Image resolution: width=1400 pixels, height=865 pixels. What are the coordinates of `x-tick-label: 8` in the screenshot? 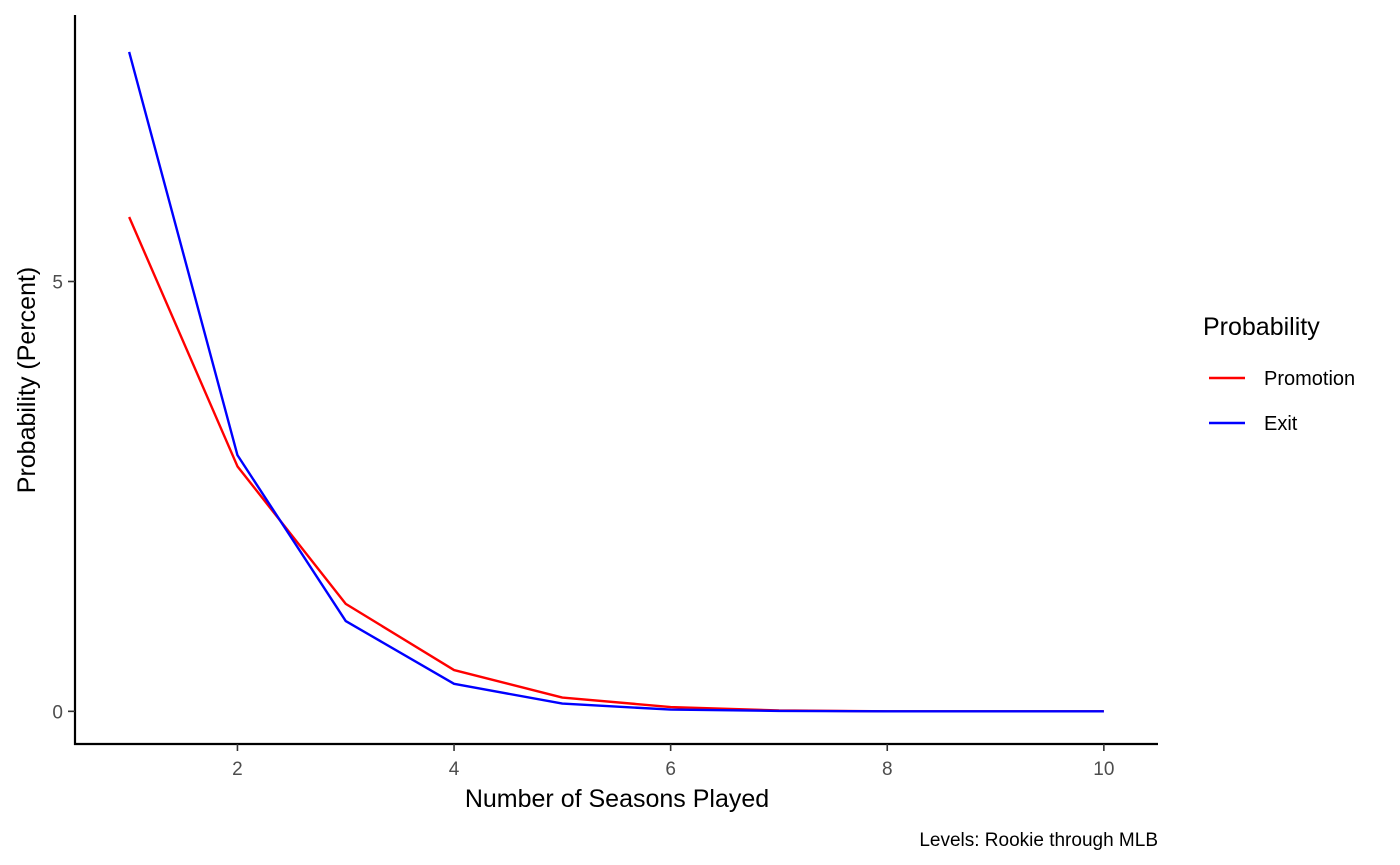 It's located at (887, 769).